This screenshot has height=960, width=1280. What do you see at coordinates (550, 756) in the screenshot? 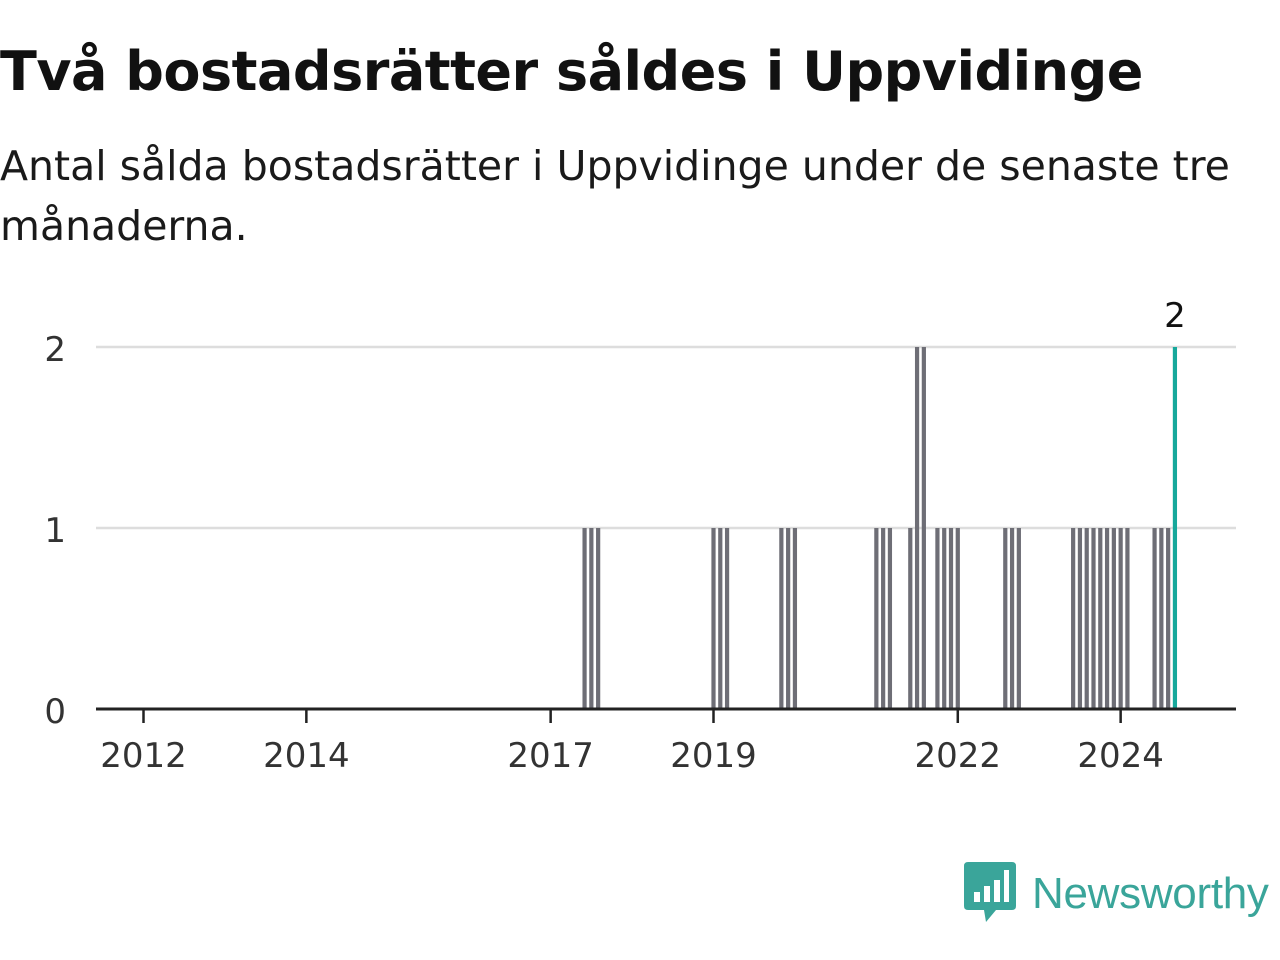
I see `x-tick-label: 2017` at bounding box center [550, 756].